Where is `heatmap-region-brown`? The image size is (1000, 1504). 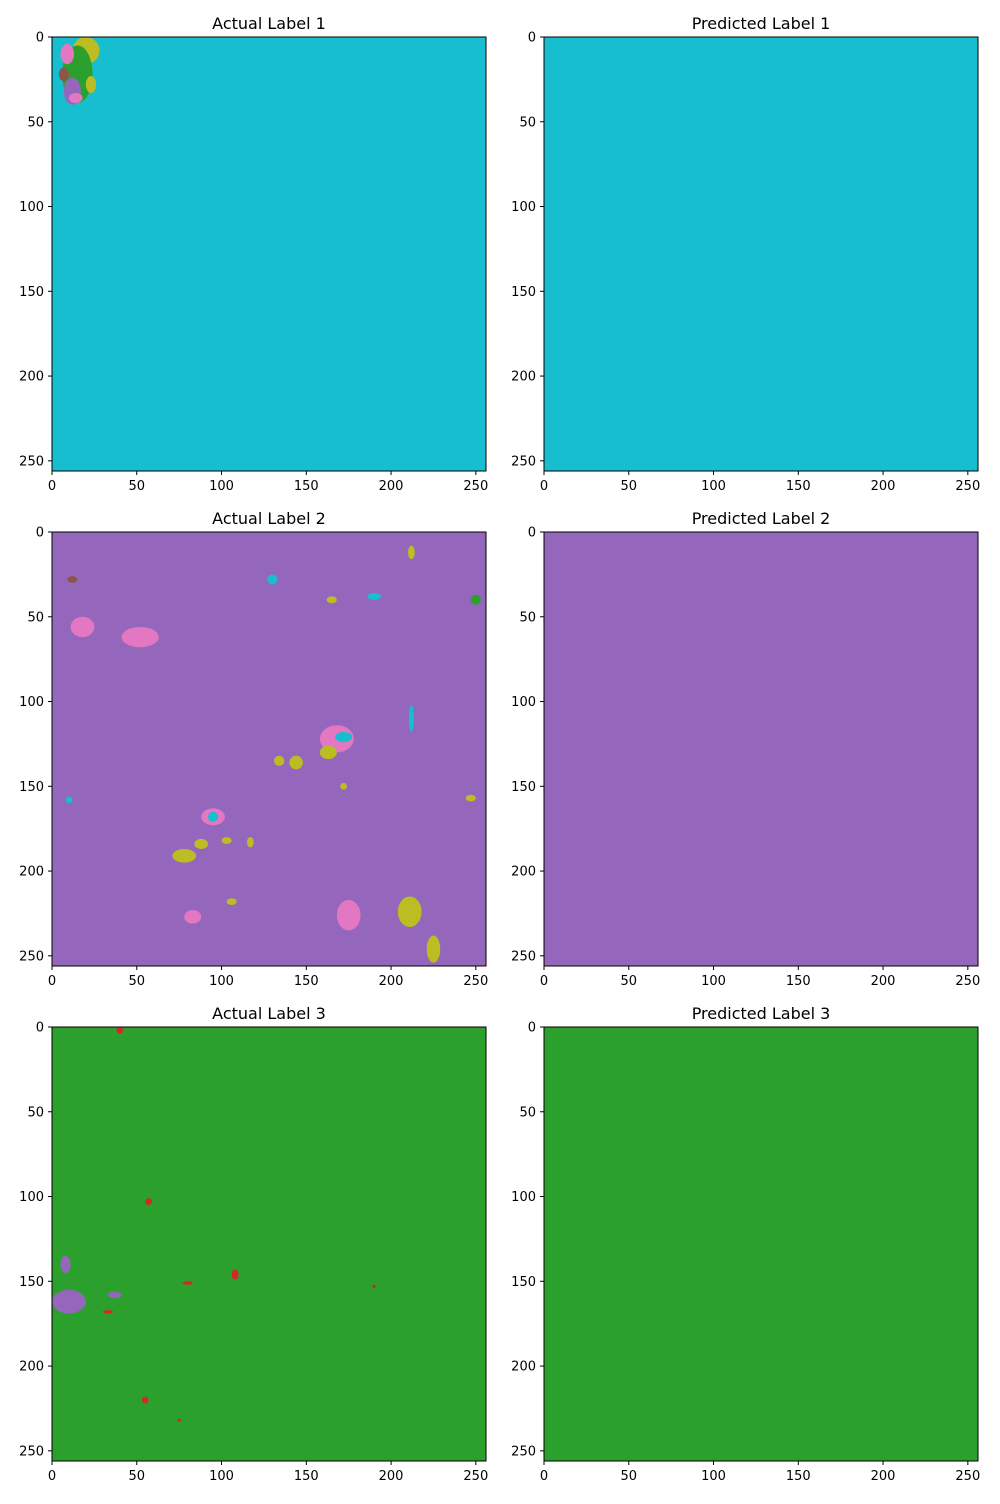
heatmap-region-brown is located at coordinates (63, 74).